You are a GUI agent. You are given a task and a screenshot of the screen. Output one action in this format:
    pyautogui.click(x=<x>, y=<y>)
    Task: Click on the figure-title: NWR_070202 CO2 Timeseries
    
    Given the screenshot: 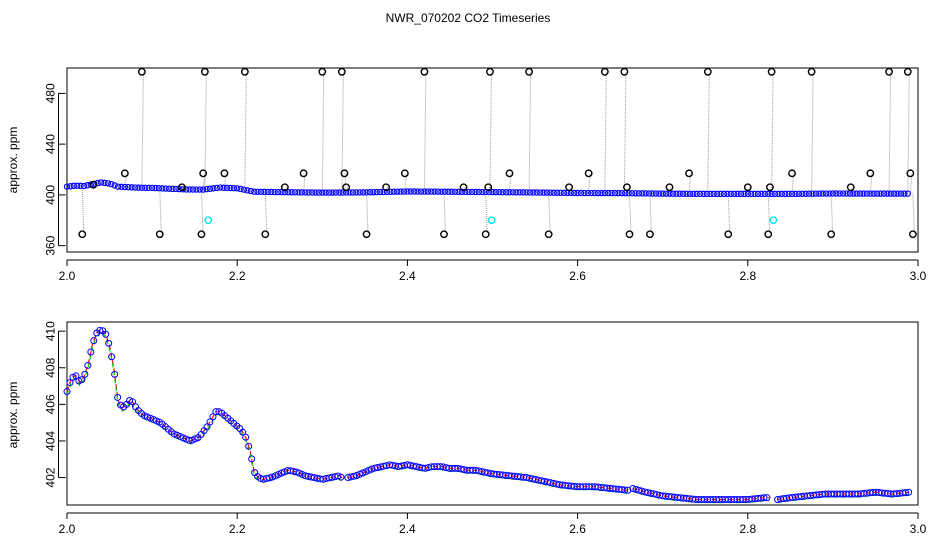 What is the action you would take?
    pyautogui.click(x=468, y=18)
    